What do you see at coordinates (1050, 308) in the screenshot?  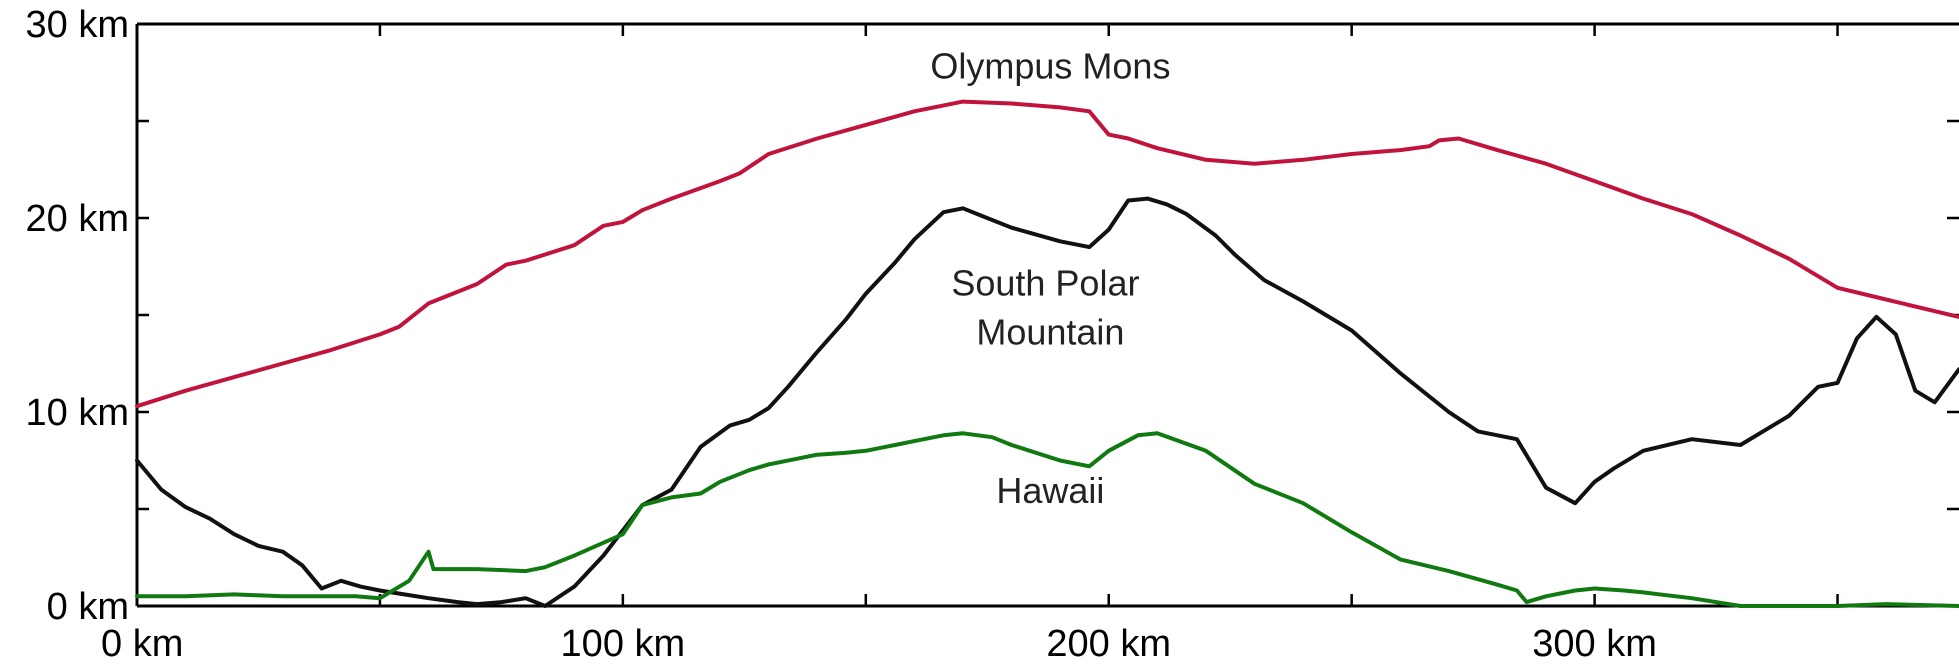 I see `series-label-south-polar-mountain: South Polar Mountain` at bounding box center [1050, 308].